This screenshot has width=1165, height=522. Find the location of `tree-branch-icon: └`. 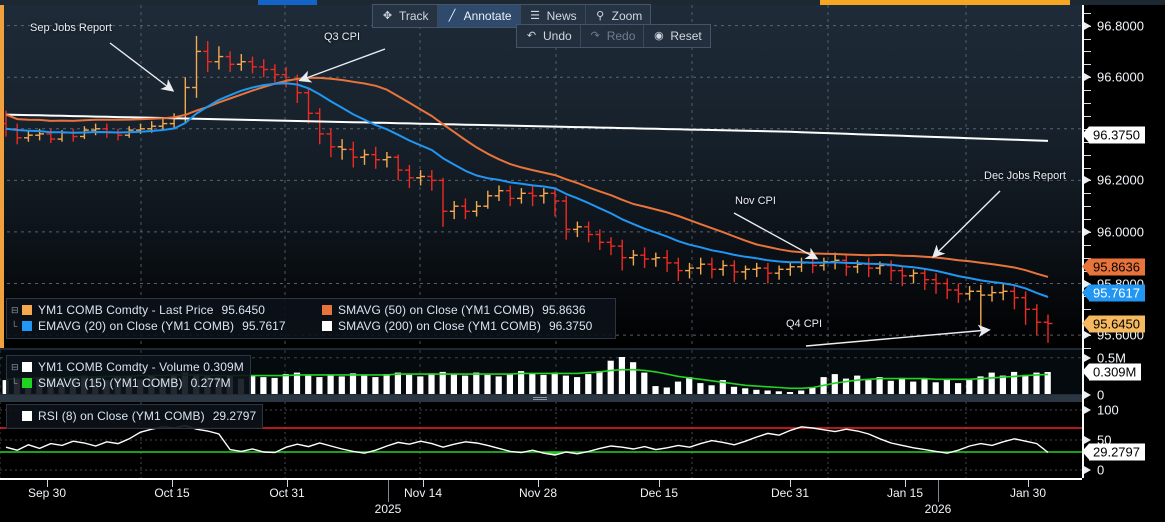

tree-branch-icon: └ is located at coordinates (14, 326).